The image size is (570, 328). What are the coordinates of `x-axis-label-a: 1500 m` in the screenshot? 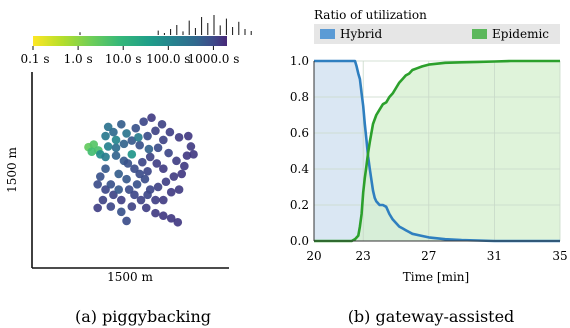 It's located at (130, 277).